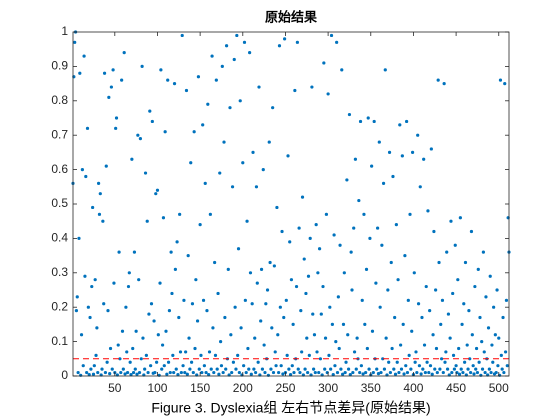  What do you see at coordinates (59, 341) in the screenshot?
I see `y-tick-label: 0.1` at bounding box center [59, 341].